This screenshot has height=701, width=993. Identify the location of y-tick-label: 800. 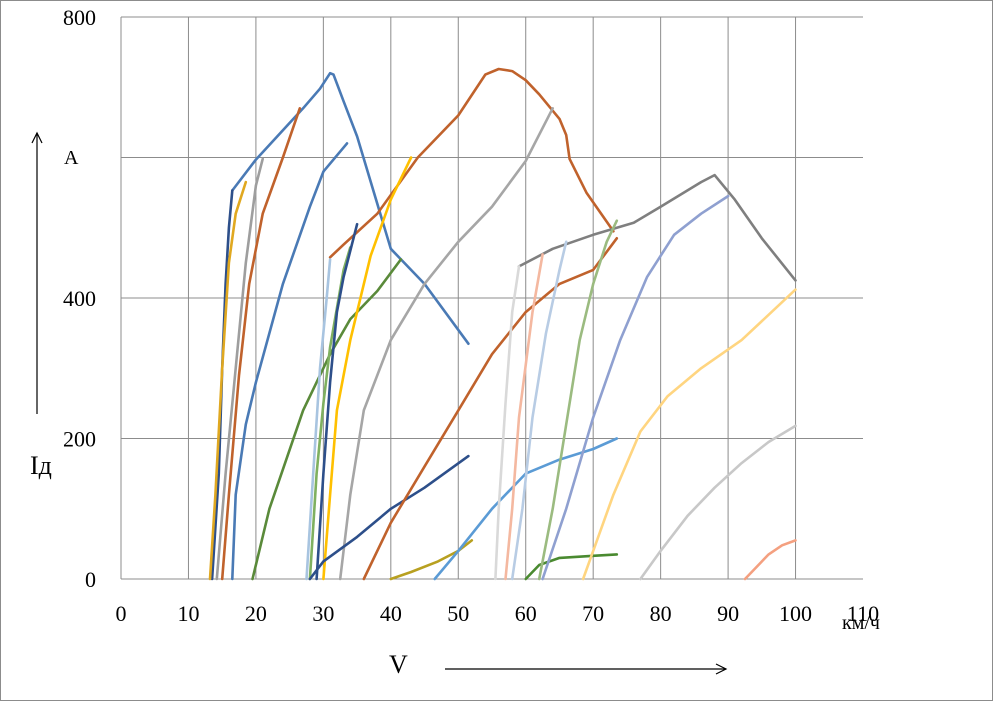
(79, 17).